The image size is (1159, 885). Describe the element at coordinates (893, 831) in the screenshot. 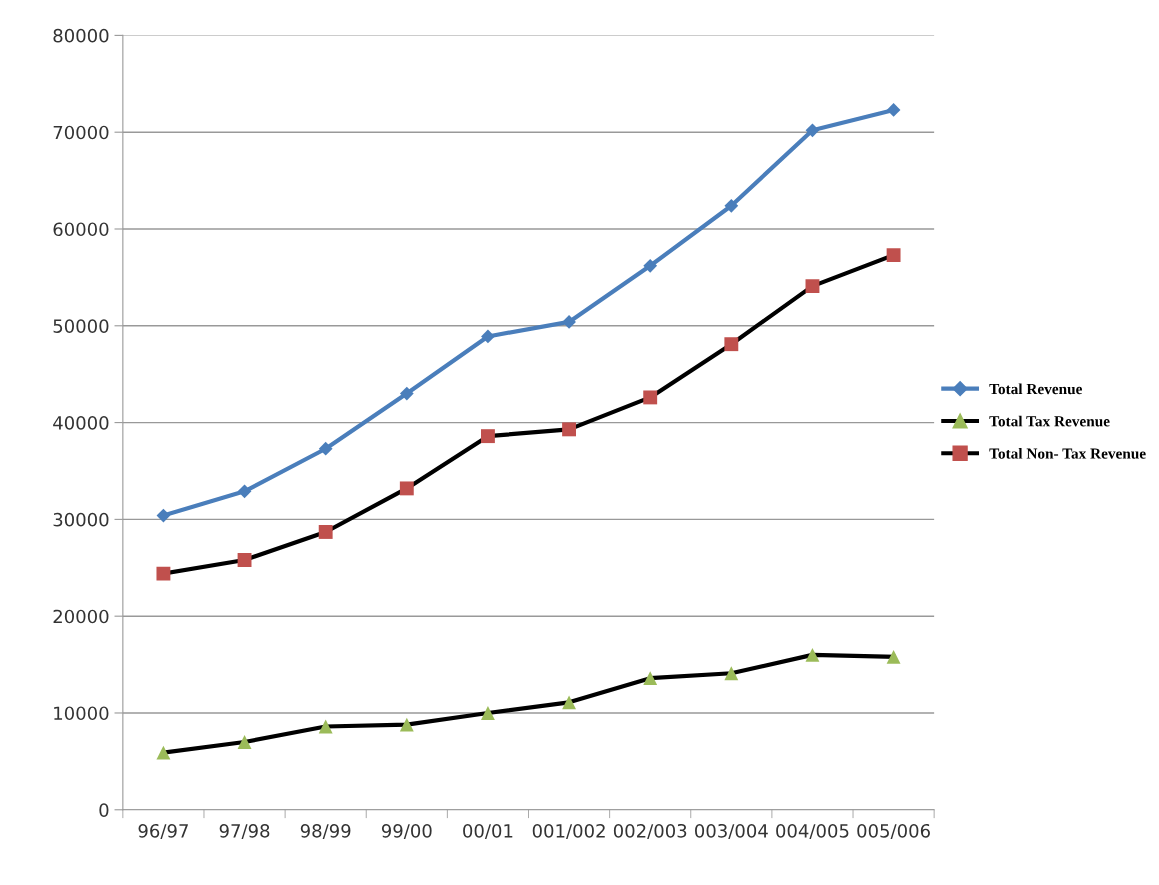

I see `x-tick-label: 005/006` at that location.